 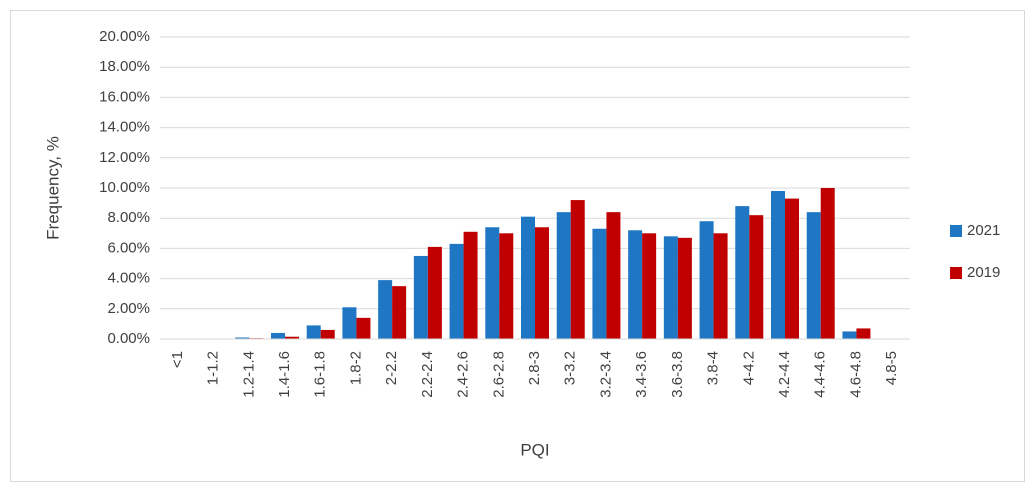 I want to click on x-axis-label: PQI, so click(x=534, y=449).